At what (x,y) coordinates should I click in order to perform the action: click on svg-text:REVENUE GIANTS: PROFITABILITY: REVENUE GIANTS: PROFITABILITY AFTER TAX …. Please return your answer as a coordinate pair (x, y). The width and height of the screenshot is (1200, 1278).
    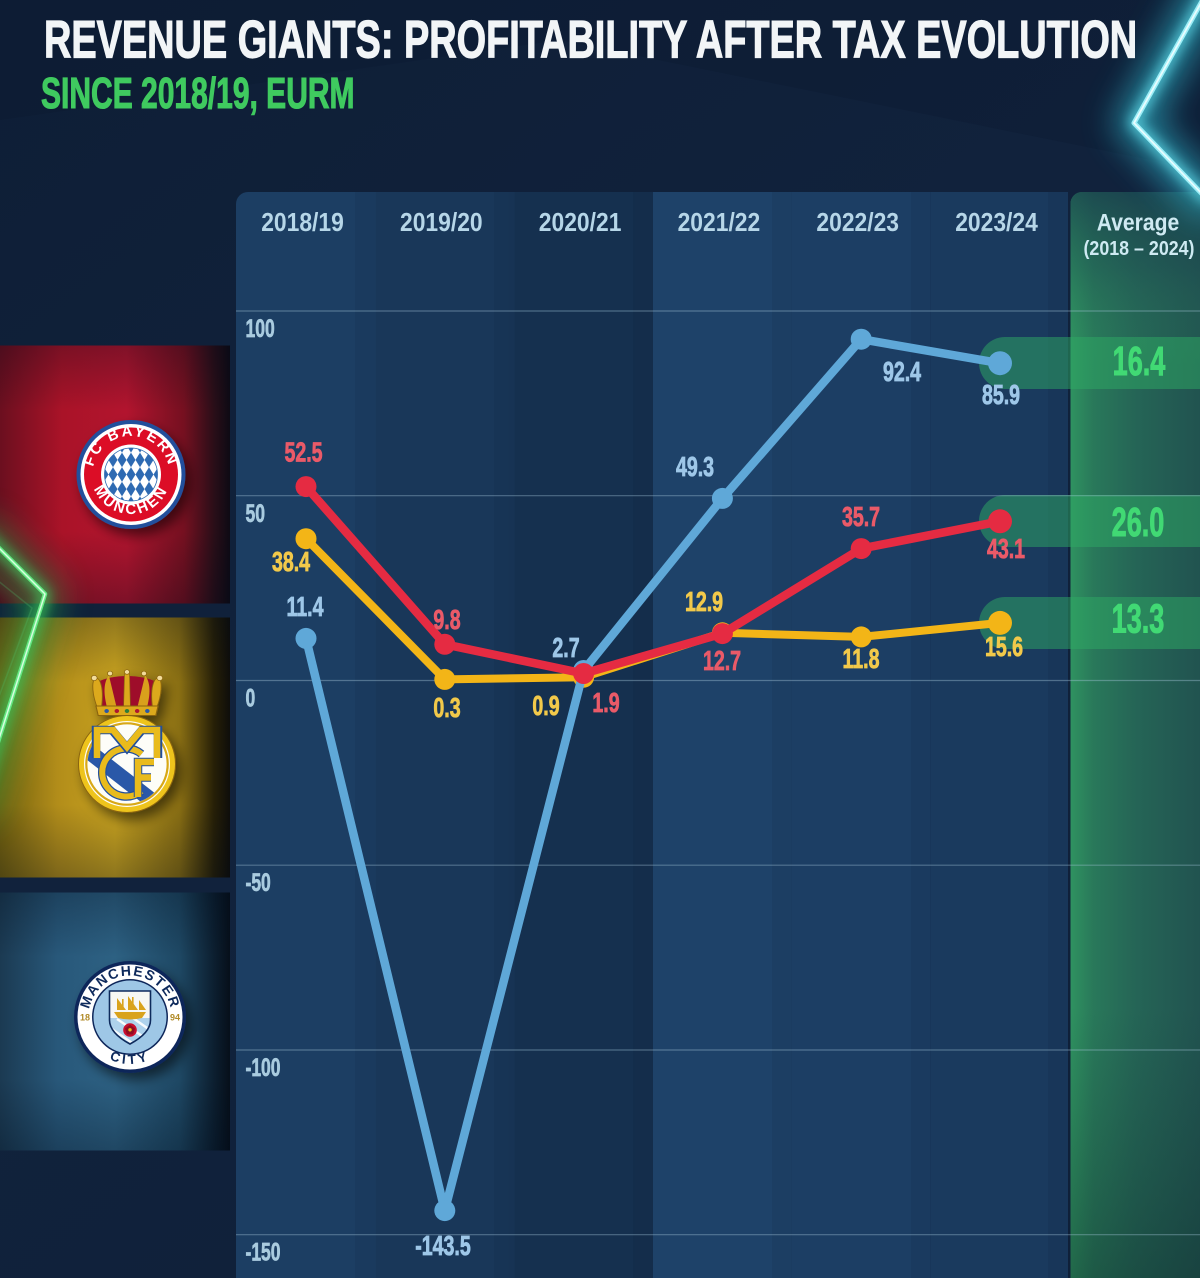
    Looking at the image, I should click on (590, 39).